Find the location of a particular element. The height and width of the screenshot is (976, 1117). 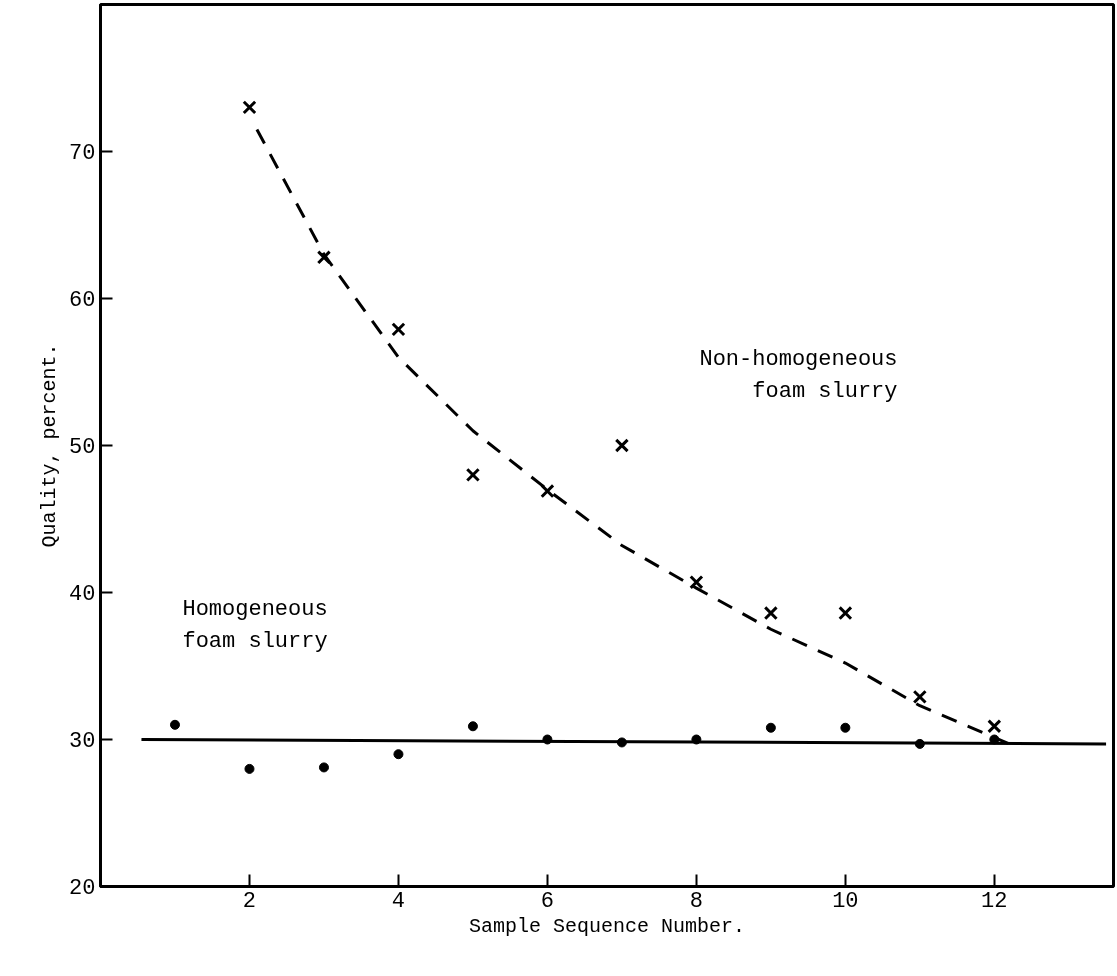

x-axis-title: Sample Sequence Number. is located at coordinates (607, 926).